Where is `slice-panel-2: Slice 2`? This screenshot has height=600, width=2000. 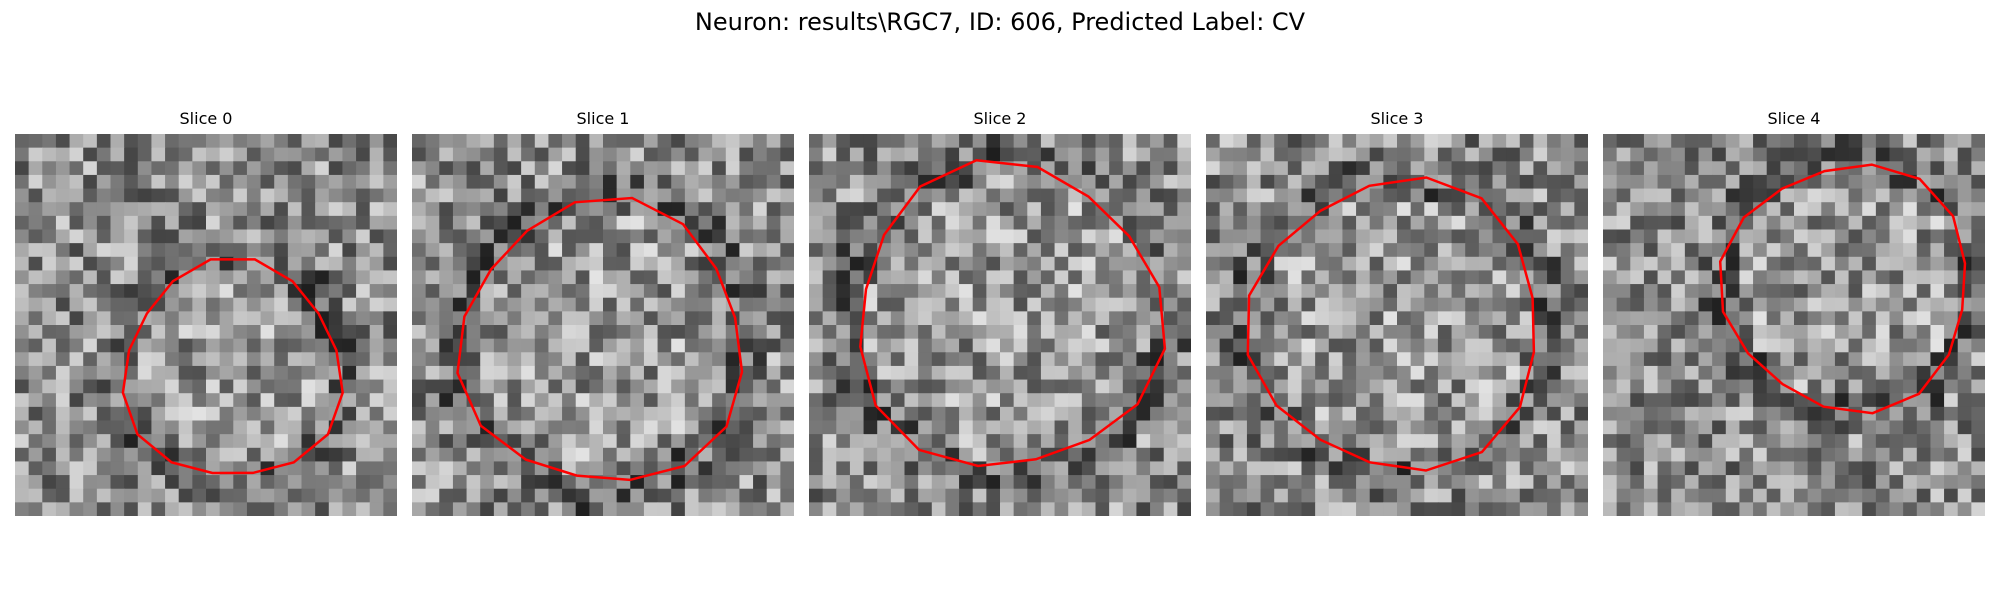
slice-panel-2: Slice 2 is located at coordinates (1000, 312).